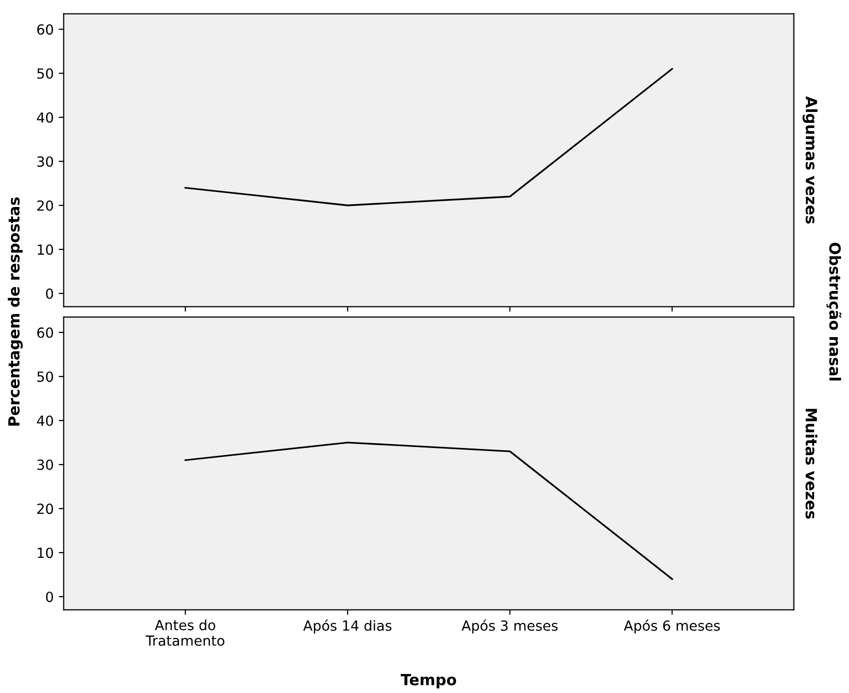 This screenshot has width=849, height=693. I want to click on y2-axis-title: Muitas vezes, so click(812, 463).